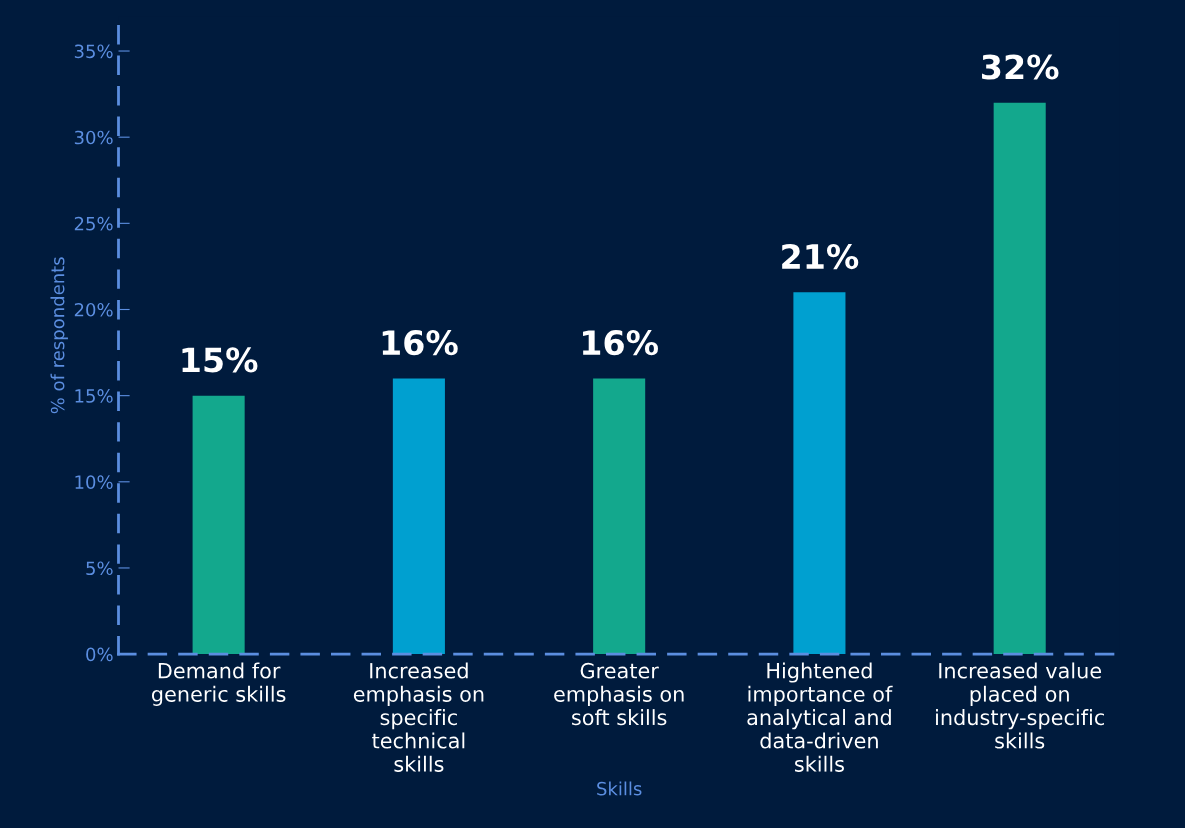 The width and height of the screenshot is (1185, 828). Describe the element at coordinates (1020, 67) in the screenshot. I see `data-label: 32%` at that location.